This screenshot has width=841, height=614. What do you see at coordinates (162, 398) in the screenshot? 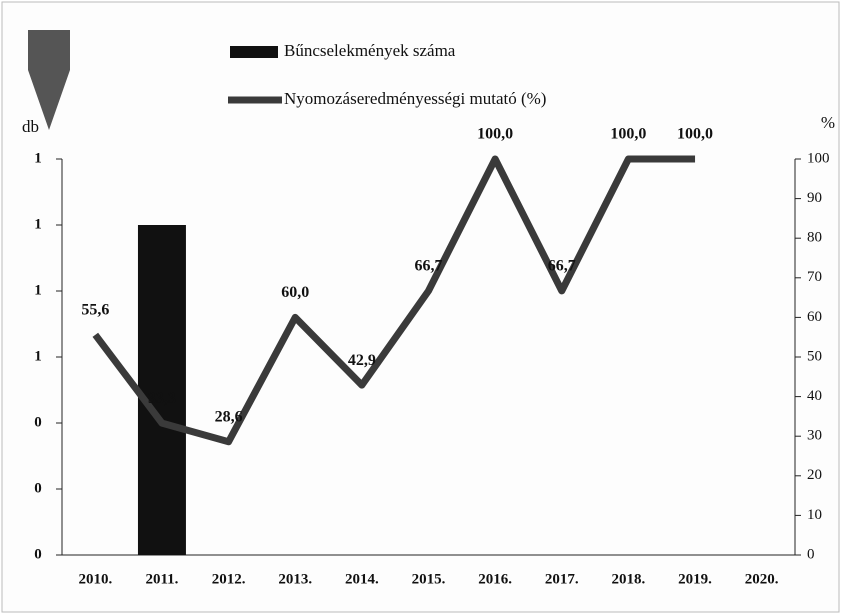
I see `data-label: 33,3` at bounding box center [162, 398].